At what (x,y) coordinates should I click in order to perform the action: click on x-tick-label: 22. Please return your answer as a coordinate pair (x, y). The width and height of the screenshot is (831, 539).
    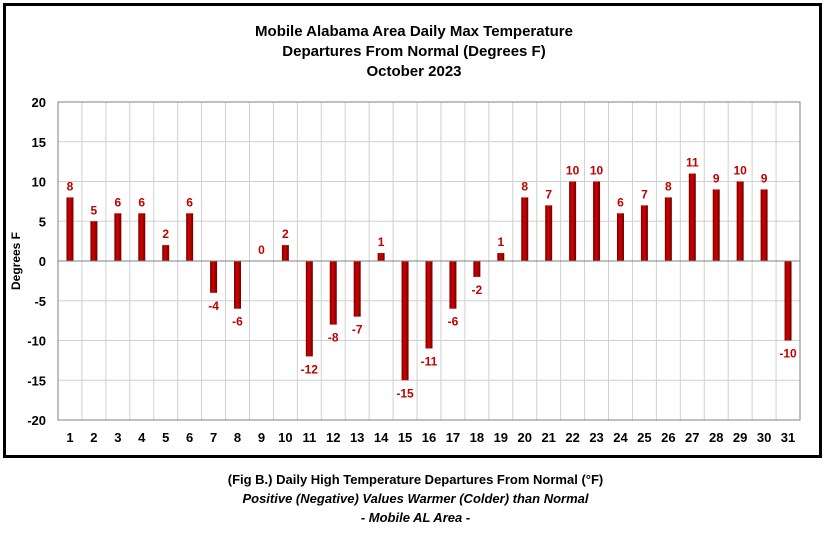
    Looking at the image, I should click on (572, 437).